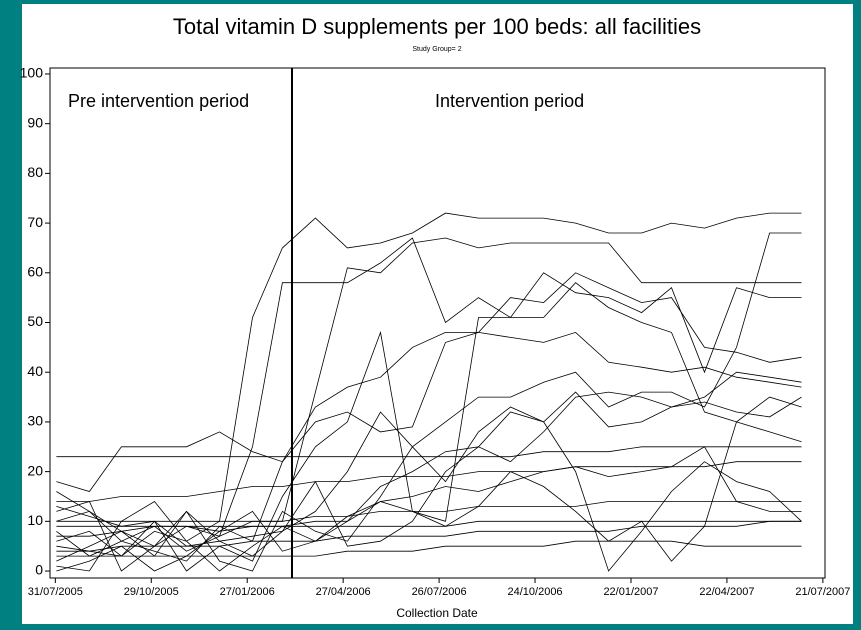 The width and height of the screenshot is (861, 630). What do you see at coordinates (822, 592) in the screenshot?
I see `x-tick-label: 21/07/2007` at bounding box center [822, 592].